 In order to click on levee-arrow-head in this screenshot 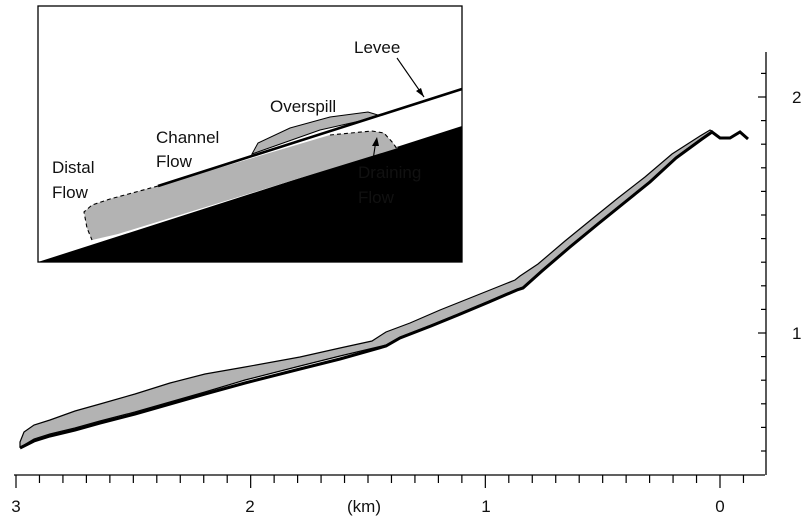, I will do `click(420, 92)`.